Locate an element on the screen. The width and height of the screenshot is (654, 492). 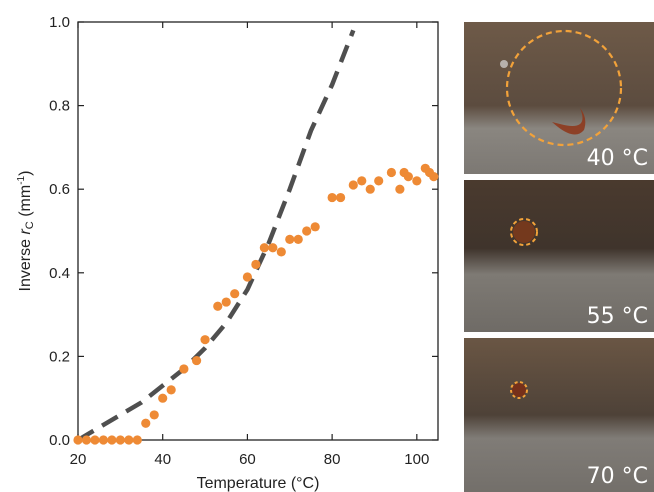
temperature-label: 55 °C is located at coordinates (617, 316).